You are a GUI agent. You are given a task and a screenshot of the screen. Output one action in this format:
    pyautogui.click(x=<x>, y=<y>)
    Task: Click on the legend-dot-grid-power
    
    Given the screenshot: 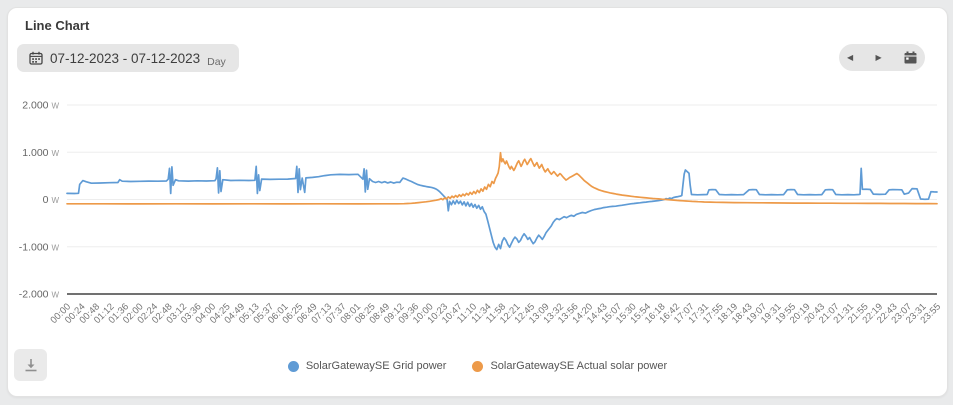 What is the action you would take?
    pyautogui.click(x=293, y=366)
    